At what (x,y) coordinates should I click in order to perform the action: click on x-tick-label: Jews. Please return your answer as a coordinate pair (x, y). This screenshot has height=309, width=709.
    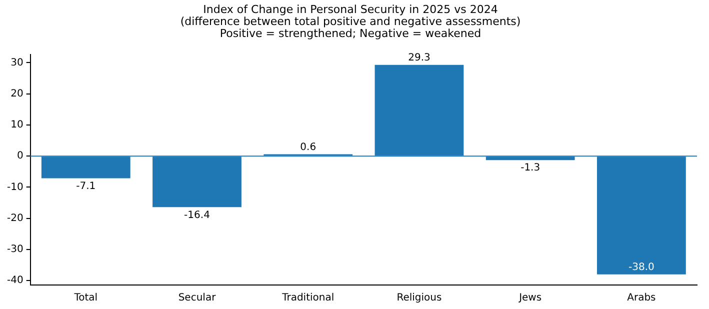
    Looking at the image, I should click on (530, 298).